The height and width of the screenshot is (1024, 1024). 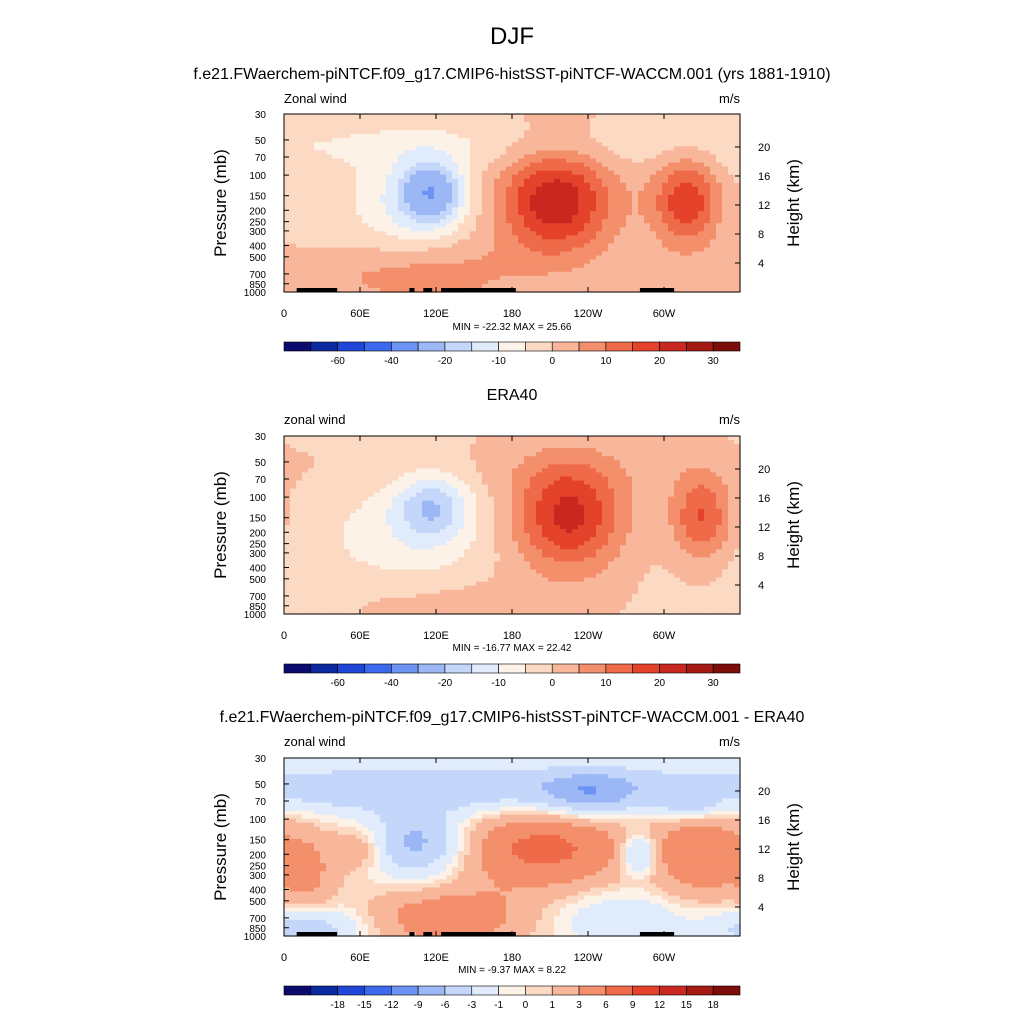 What do you see at coordinates (404, 346) in the screenshot?
I see `colorbar-swatch` at bounding box center [404, 346].